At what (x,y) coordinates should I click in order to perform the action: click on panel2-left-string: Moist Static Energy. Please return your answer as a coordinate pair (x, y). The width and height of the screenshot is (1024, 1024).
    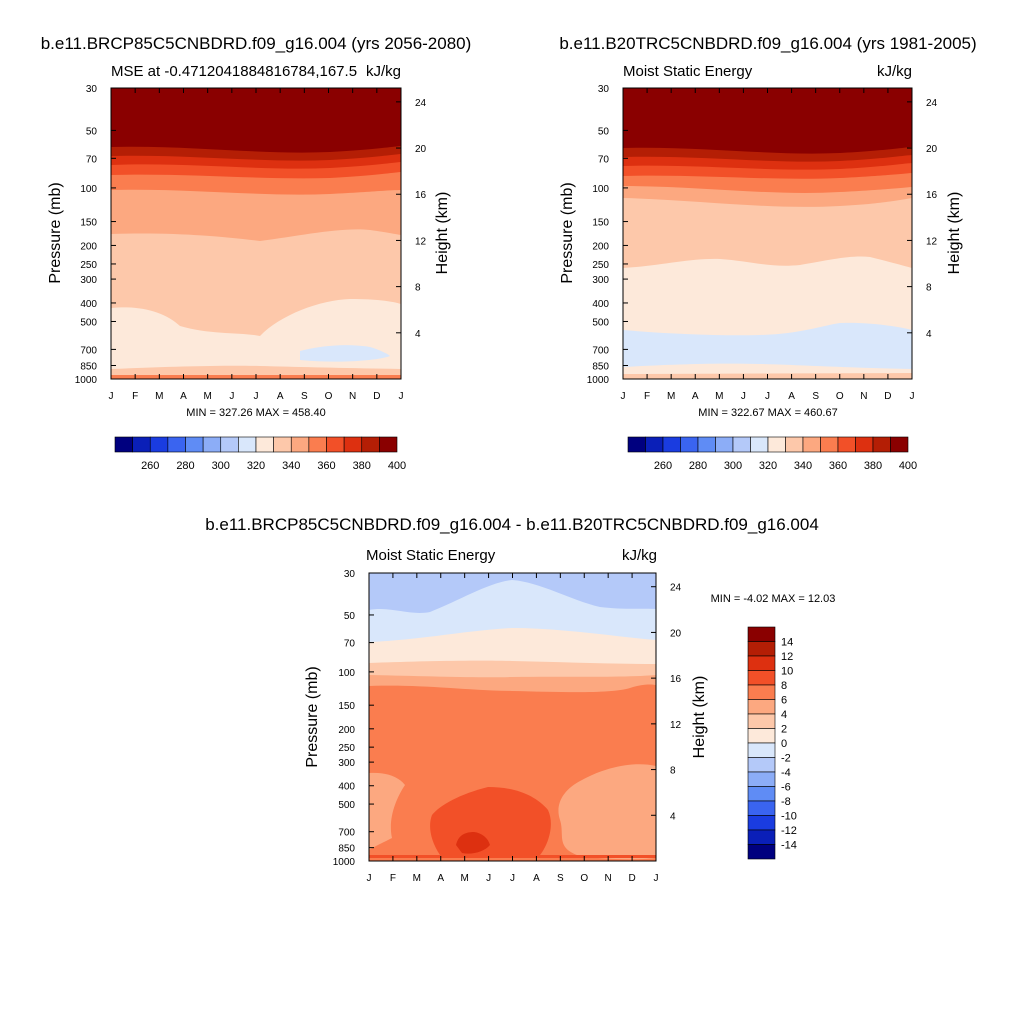
    Looking at the image, I should click on (688, 71).